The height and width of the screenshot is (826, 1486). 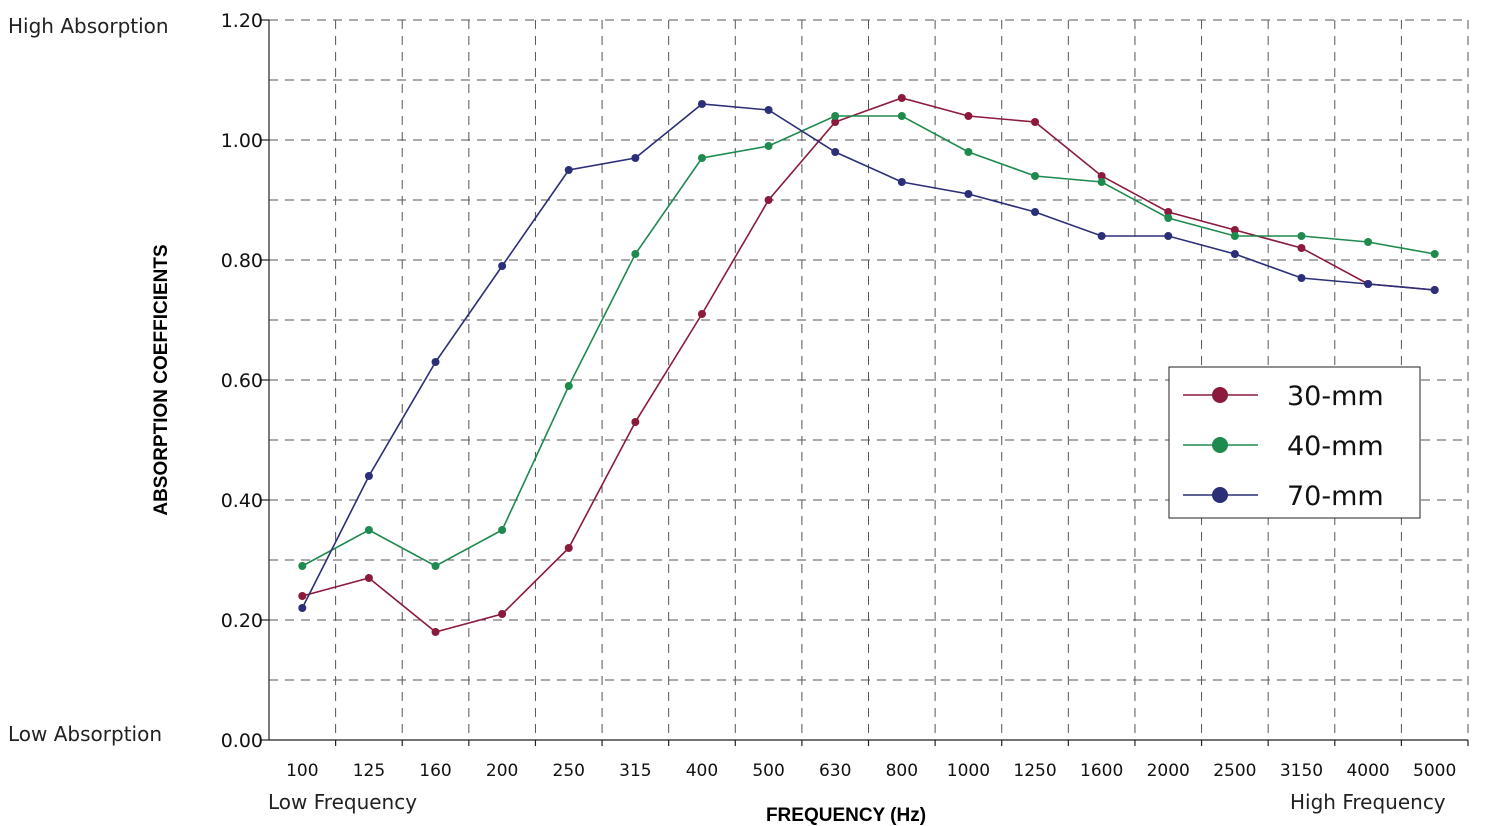 I want to click on y-tick-label: 1.20, so click(x=242, y=21).